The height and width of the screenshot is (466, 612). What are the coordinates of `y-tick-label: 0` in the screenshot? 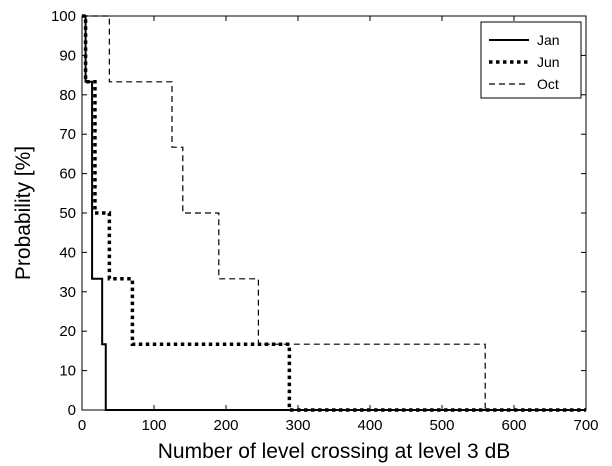 It's located at (72, 410).